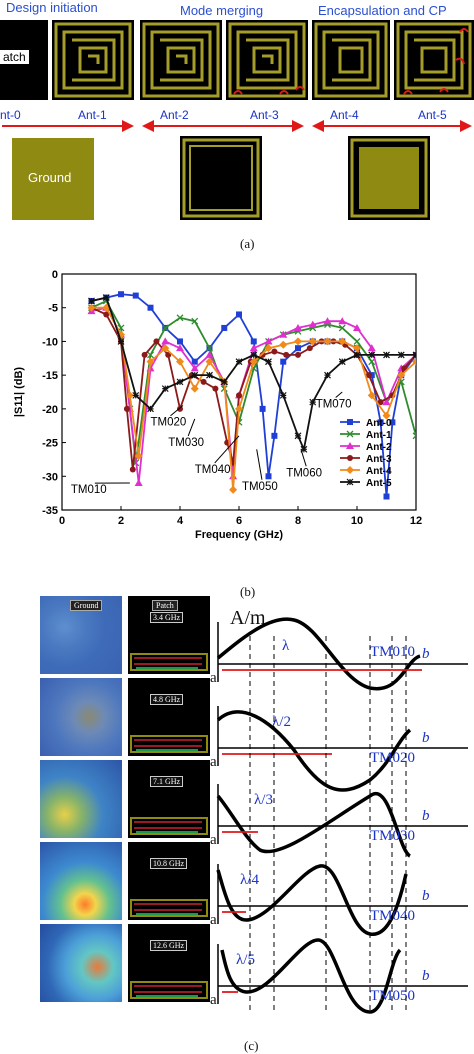  What do you see at coordinates (379, 423) in the screenshot?
I see `legend-label: Ant-0` at bounding box center [379, 423].